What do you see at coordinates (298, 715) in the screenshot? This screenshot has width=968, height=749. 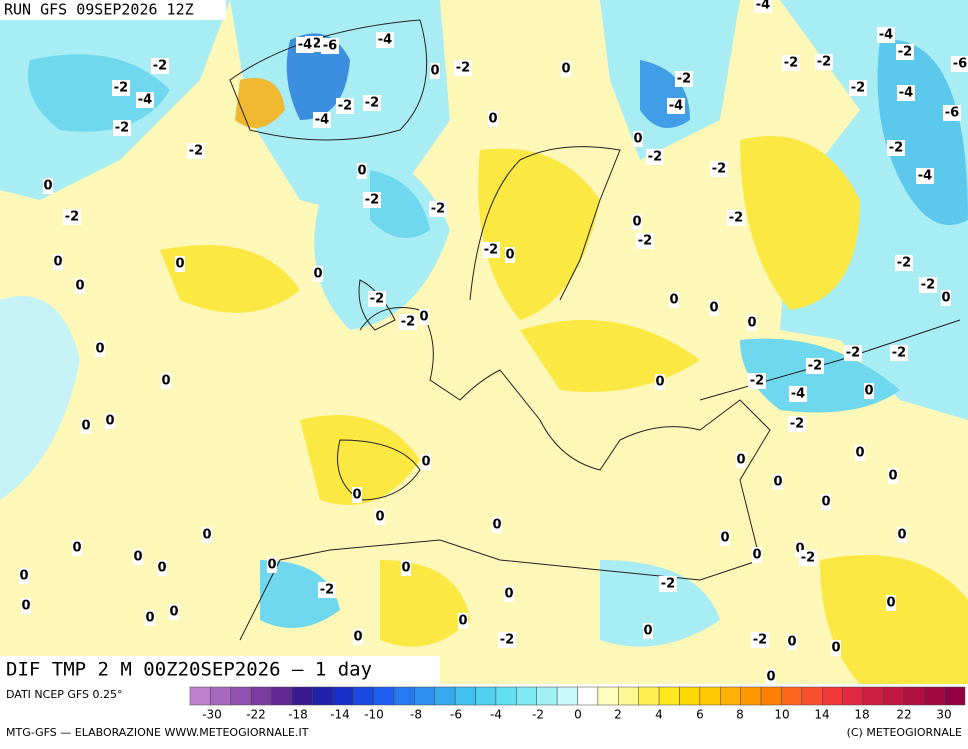 I see `colorbar-tick: -18` at bounding box center [298, 715].